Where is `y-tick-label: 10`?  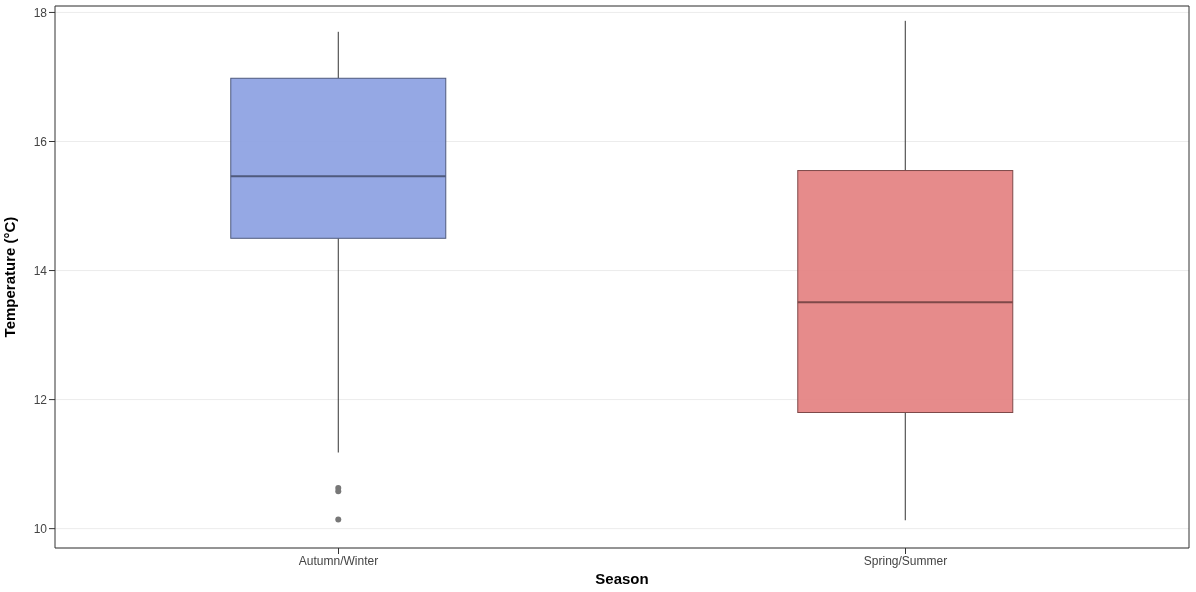
y-tick-label: 10 is located at coordinates (40, 528).